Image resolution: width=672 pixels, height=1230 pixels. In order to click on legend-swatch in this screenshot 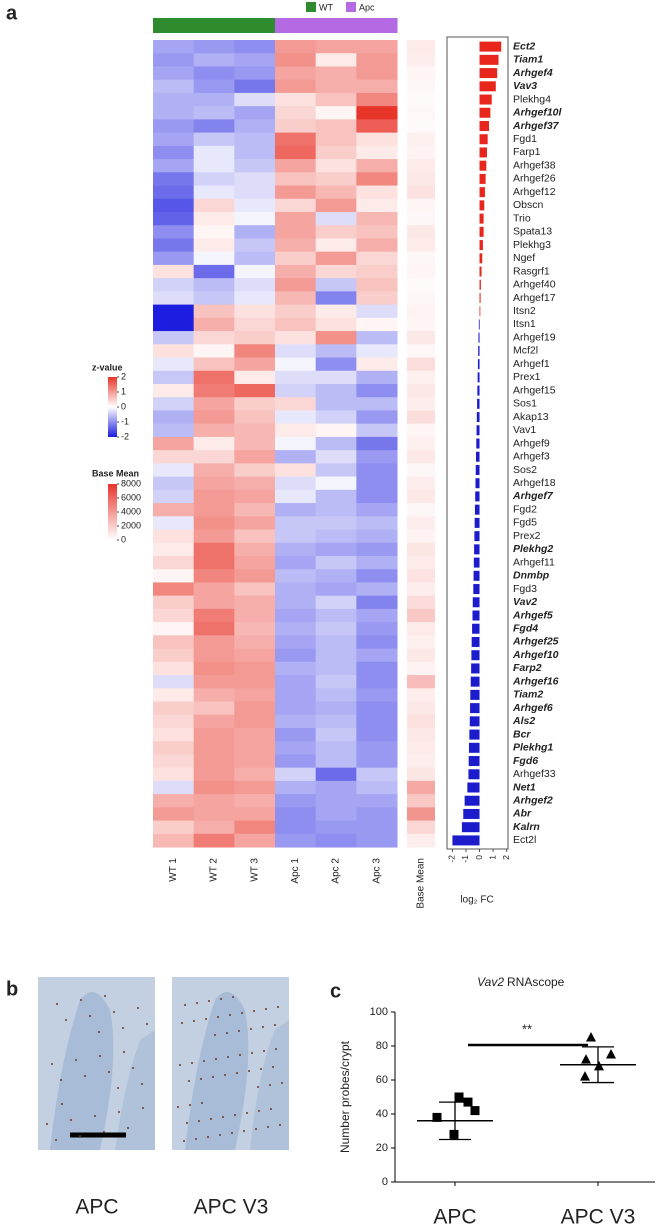, I will do `click(311, 7)`.